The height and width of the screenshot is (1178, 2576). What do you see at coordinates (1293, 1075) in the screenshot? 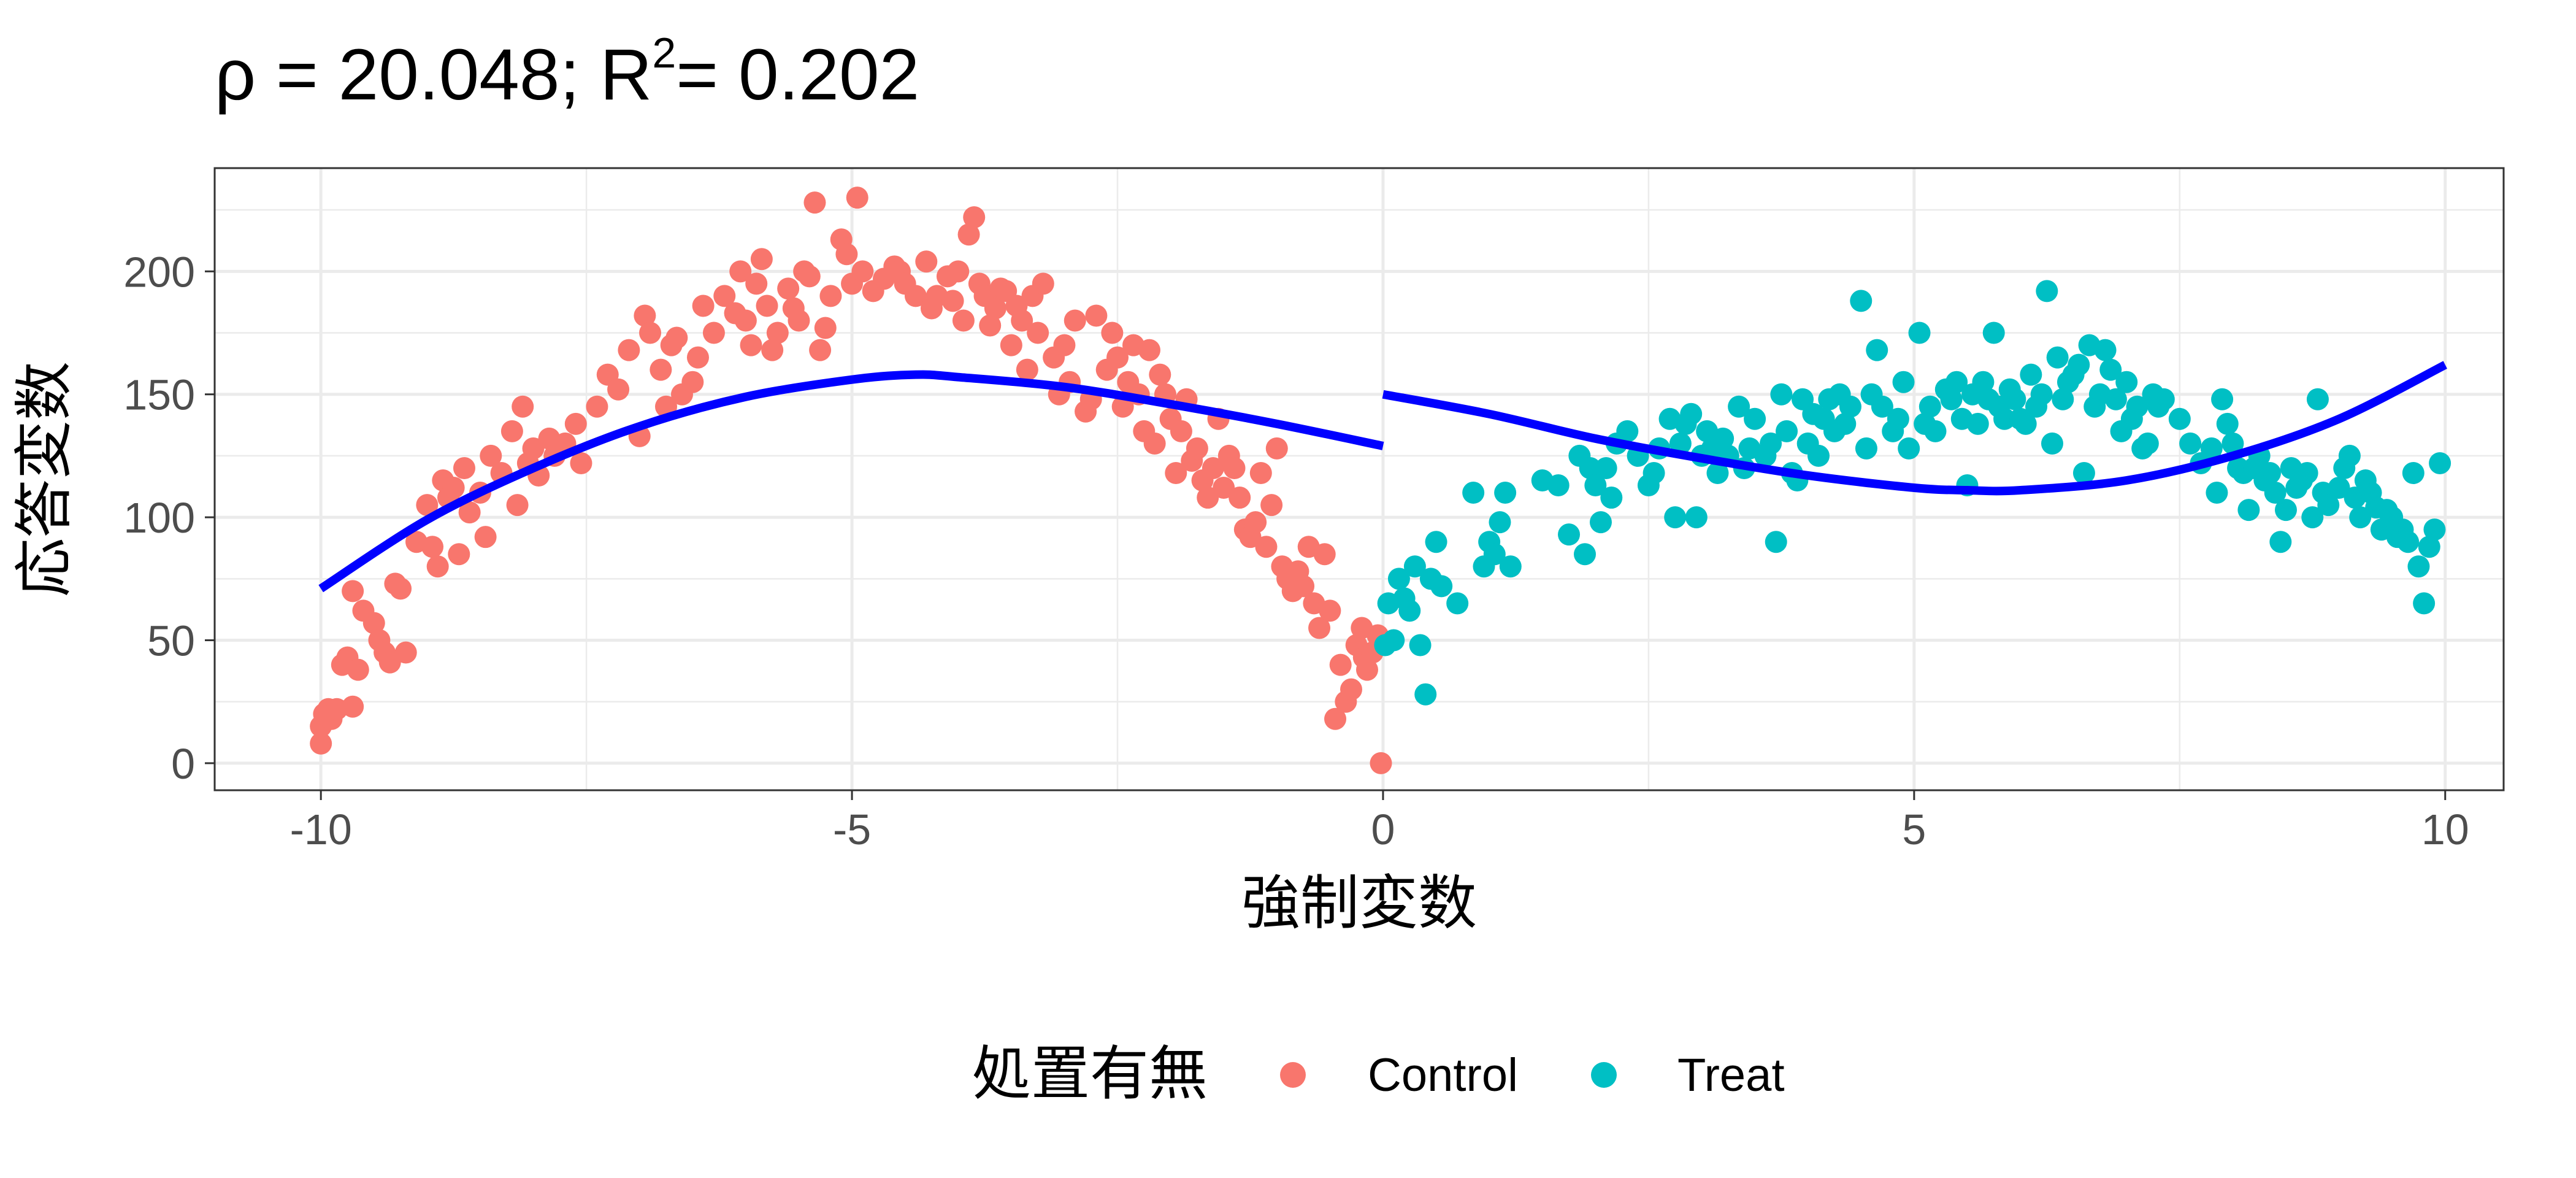
I see `legend-key-control` at bounding box center [1293, 1075].